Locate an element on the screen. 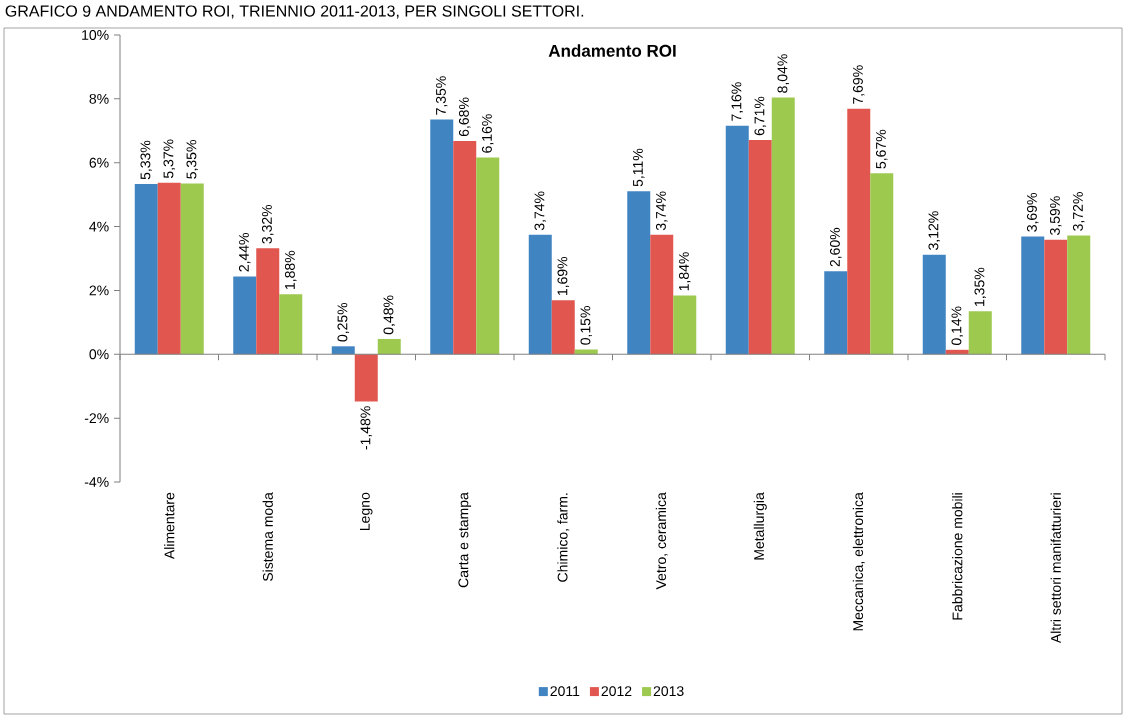 This screenshot has width=1127, height=715. data-label: 3,59% is located at coordinates (1055, 215).